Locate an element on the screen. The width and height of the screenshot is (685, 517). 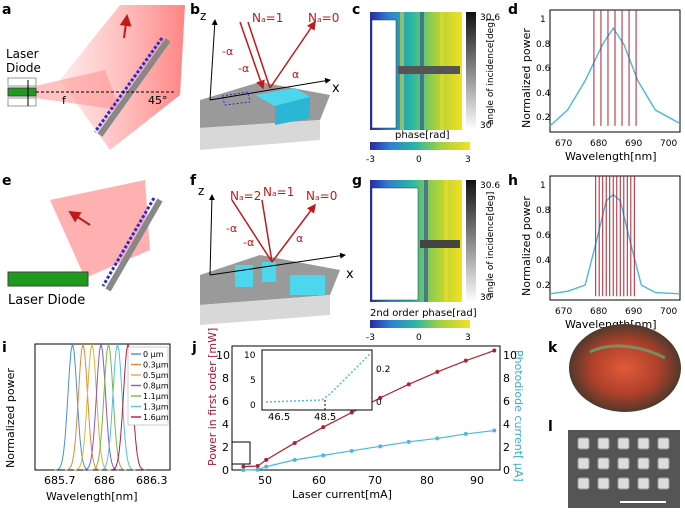
panel-letter-g: g is located at coordinates (357, 181).